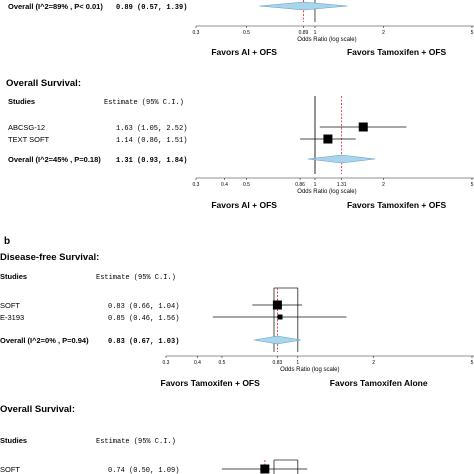 Image resolution: width=474 pixels, height=474 pixels. Describe the element at coordinates (315, 33) in the screenshot. I see `panel-0-x-tick-label: 1` at that location.